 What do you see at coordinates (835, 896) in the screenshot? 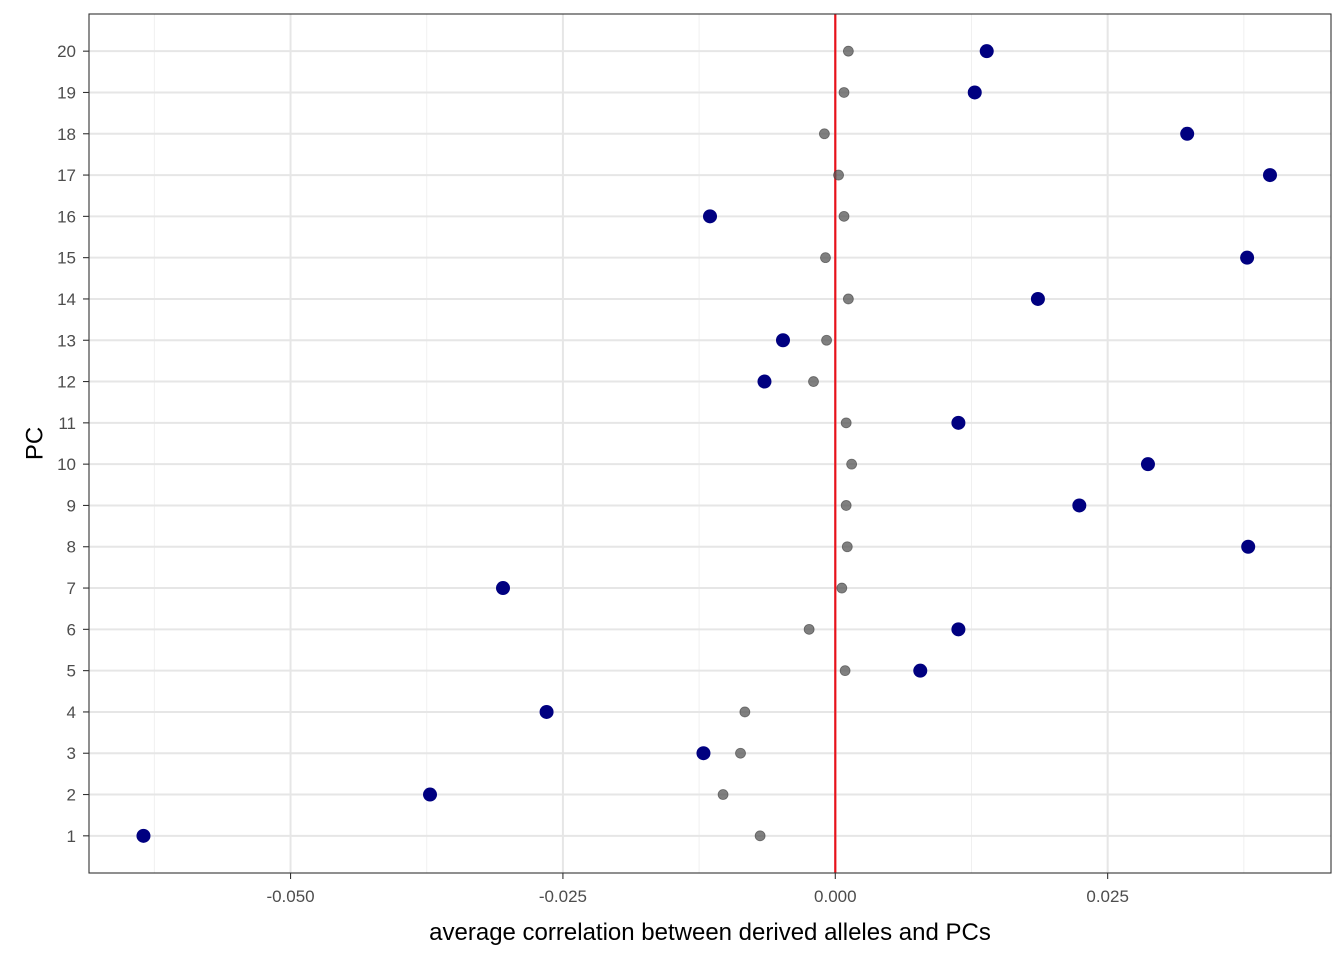
I see `x-tick-label: 0.000` at bounding box center [835, 896].